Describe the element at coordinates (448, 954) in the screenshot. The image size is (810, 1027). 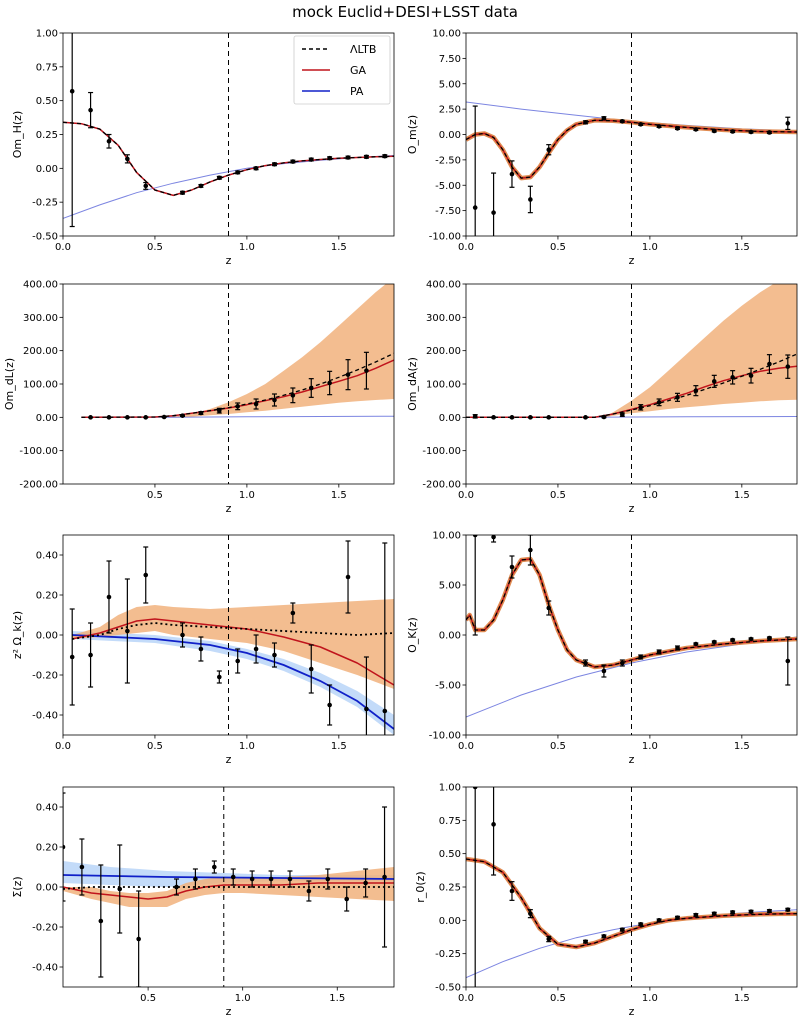
I see `y-tick-label: -0.25` at that location.